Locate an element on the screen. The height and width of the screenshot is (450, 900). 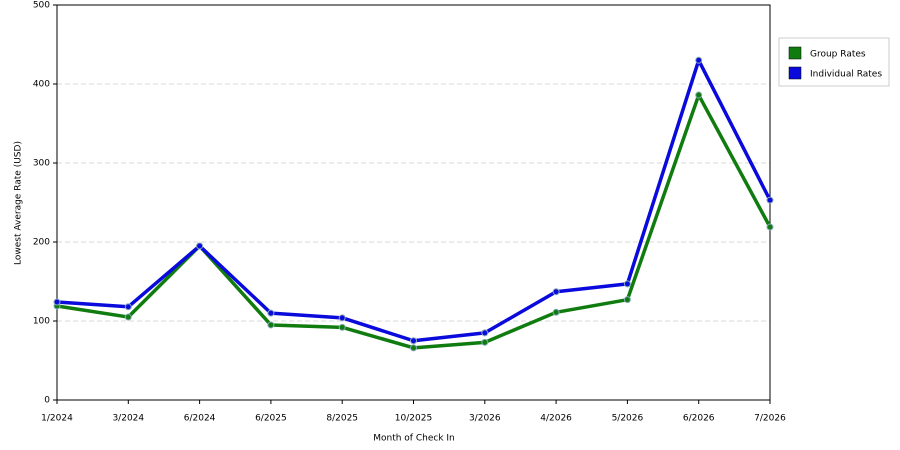
y-tick-label: 400 is located at coordinates (41, 85).